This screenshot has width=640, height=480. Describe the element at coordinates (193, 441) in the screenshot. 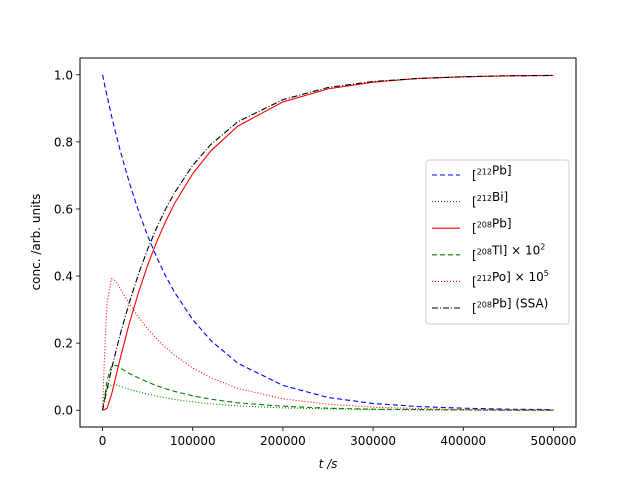

I see `x-tick-label: 100000` at that location.